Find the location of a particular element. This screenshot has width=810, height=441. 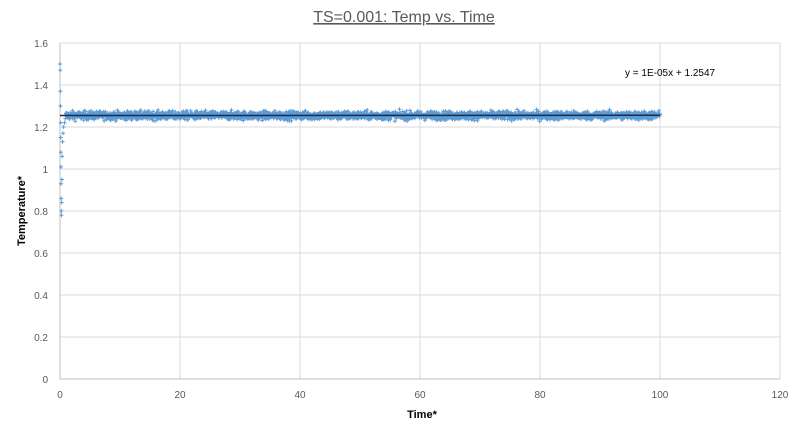

x-tick-label: 0 is located at coordinates (60, 395).